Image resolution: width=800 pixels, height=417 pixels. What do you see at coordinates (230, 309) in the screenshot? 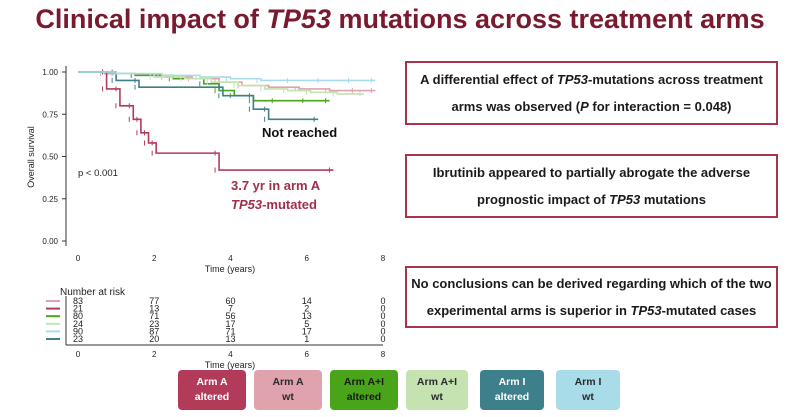
I see `risk-cell: 7` at bounding box center [230, 309].